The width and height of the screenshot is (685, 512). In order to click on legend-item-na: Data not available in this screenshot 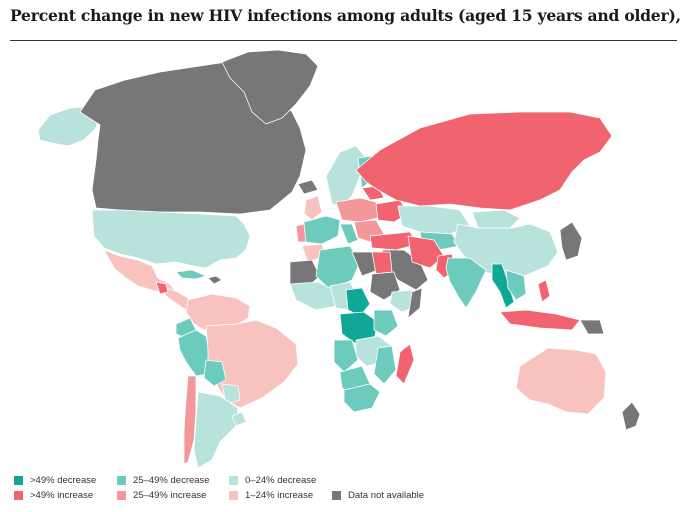, I will do `click(378, 495)`.